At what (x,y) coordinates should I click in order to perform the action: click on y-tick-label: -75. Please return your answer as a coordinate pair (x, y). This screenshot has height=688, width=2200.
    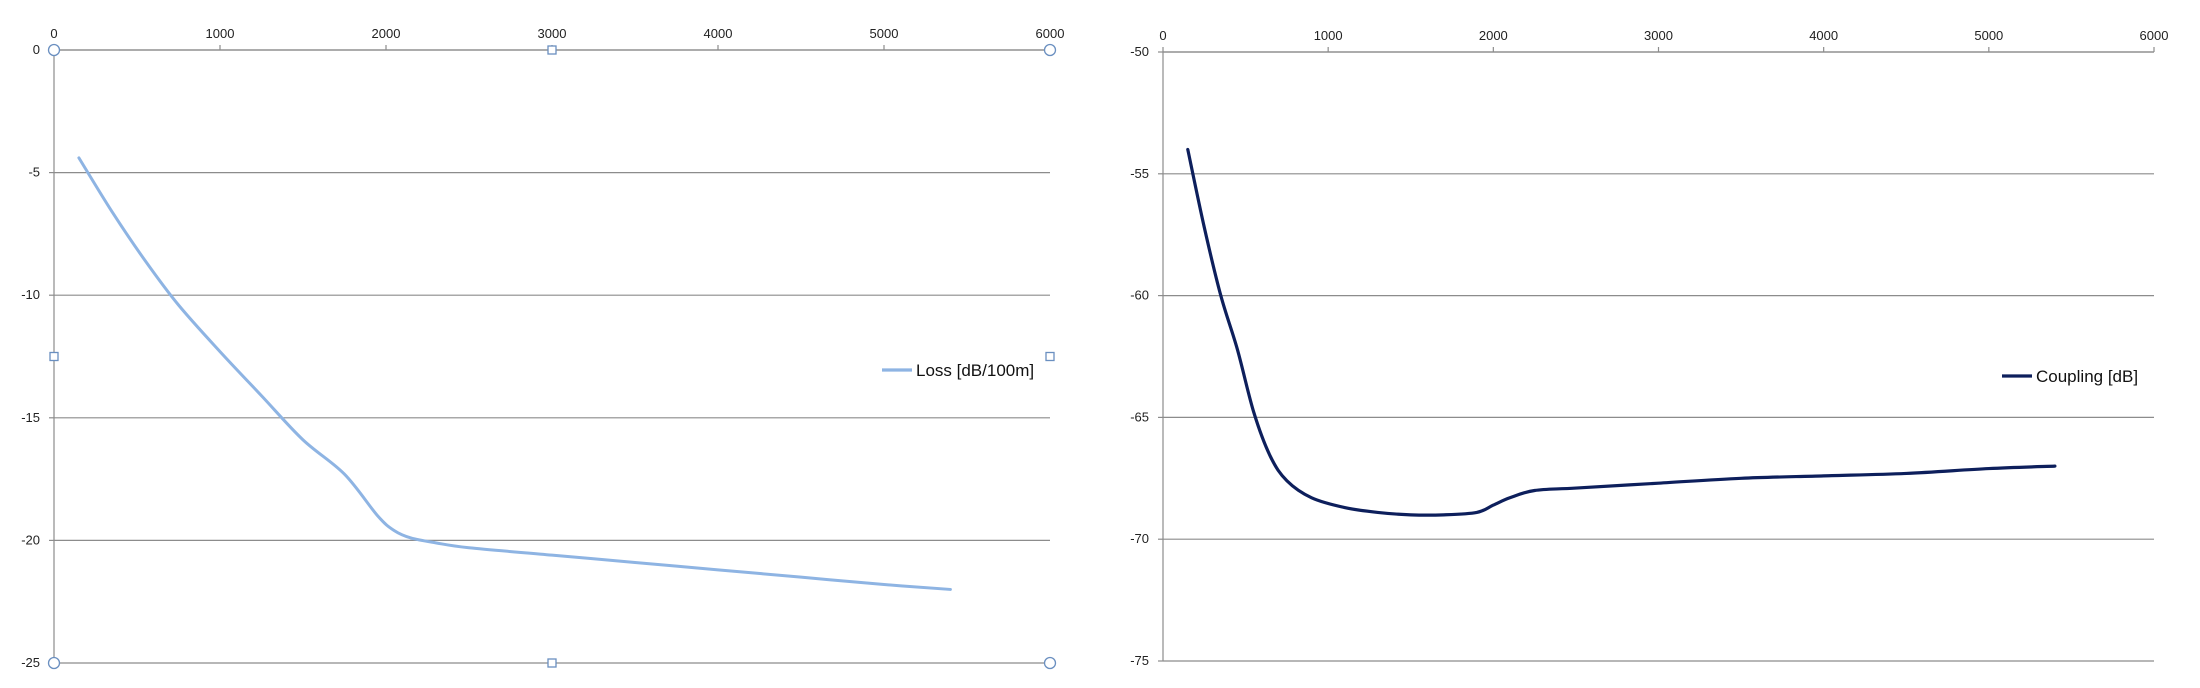
    Looking at the image, I should click on (1139, 660).